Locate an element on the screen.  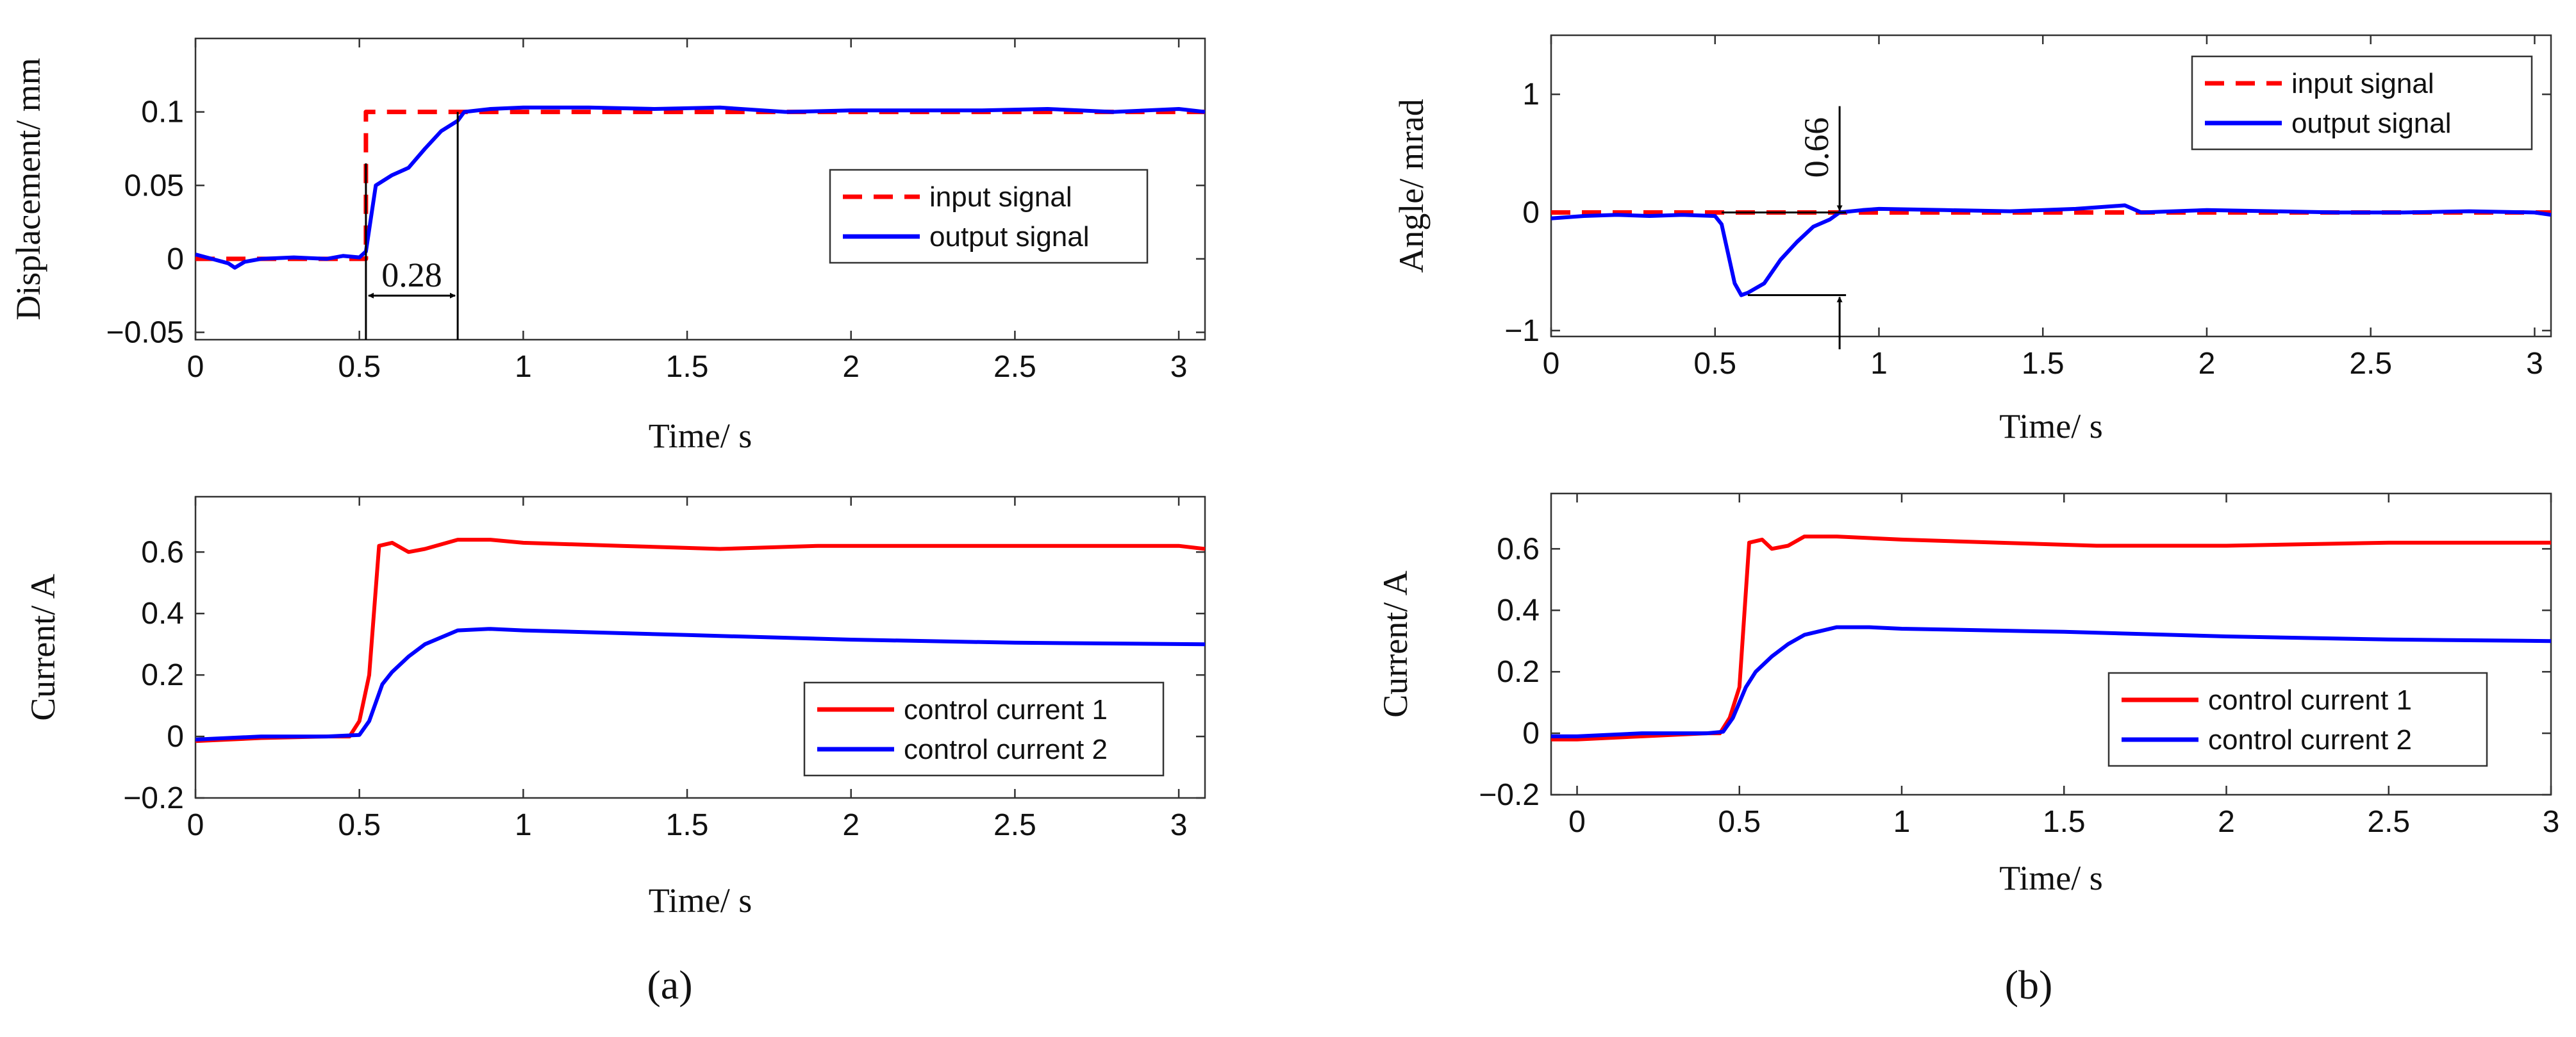
panel-label-b: (b) is located at coordinates (2029, 985).